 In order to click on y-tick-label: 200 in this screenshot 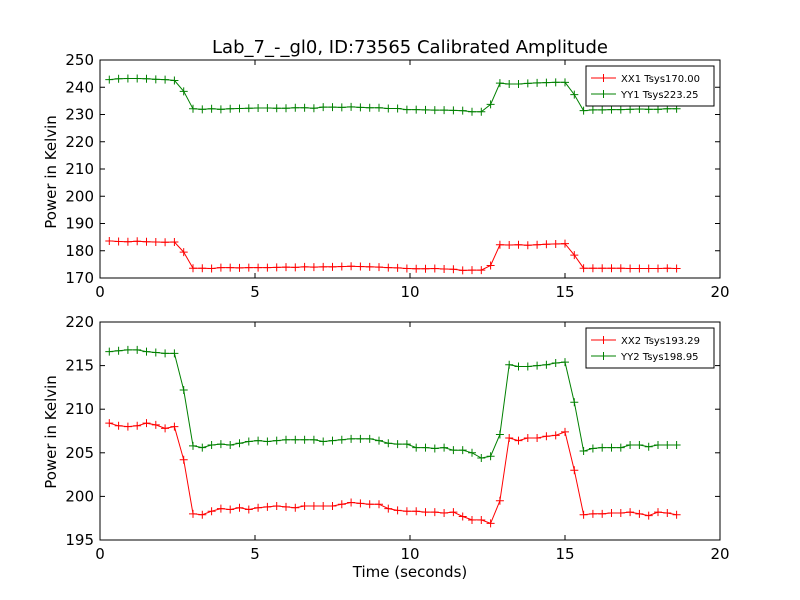, I will do `click(79, 196)`.